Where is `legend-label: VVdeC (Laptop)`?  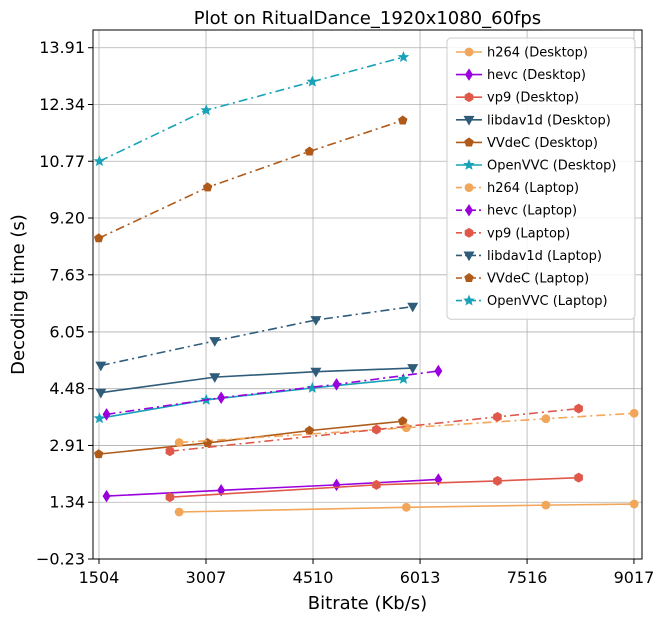
legend-label: VVdeC (Laptop) is located at coordinates (538, 279).